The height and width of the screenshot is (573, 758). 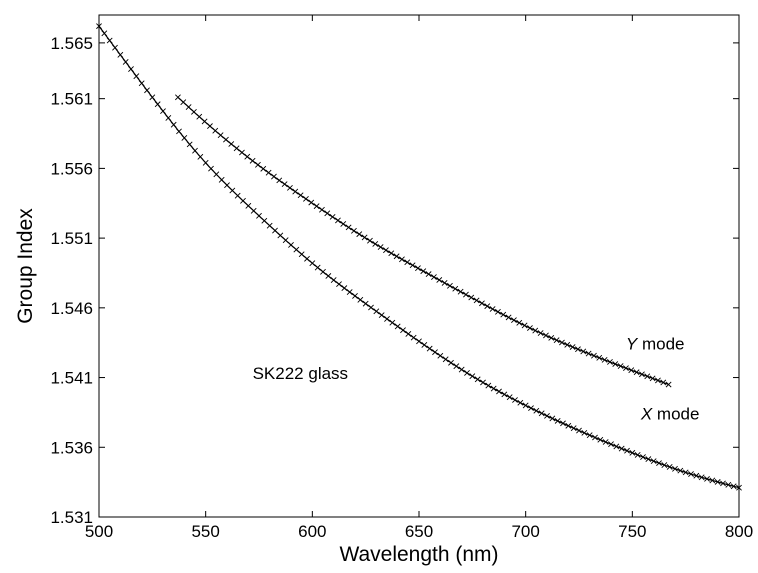 What do you see at coordinates (312, 531) in the screenshot?
I see `x-tick-label: 600` at bounding box center [312, 531].